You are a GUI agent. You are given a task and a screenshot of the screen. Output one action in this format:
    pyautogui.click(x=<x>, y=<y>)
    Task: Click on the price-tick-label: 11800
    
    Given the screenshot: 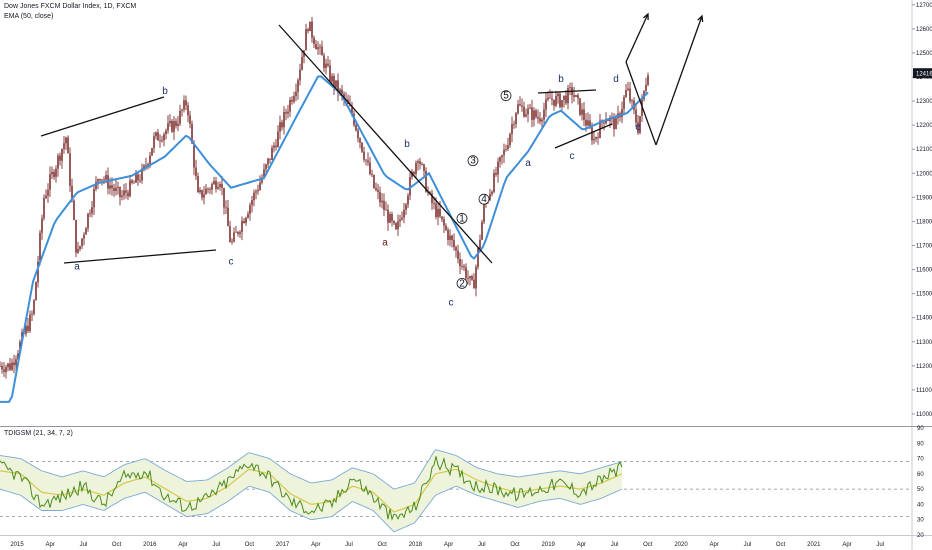 What is the action you would take?
    pyautogui.click(x=924, y=222)
    